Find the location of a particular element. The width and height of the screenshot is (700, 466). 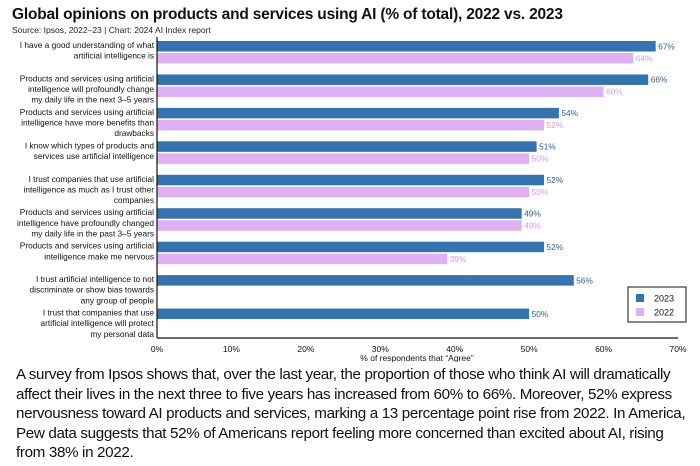

category-label-2-line-2: drawbacks is located at coordinates (134, 133).